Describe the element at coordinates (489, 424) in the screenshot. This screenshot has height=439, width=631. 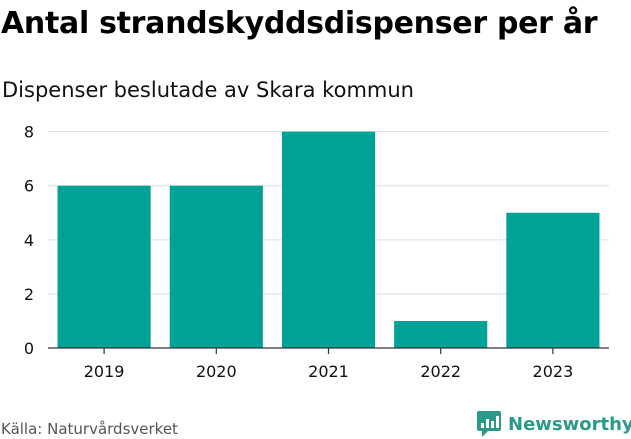
I see `newsworthy-chart-icon` at that location.